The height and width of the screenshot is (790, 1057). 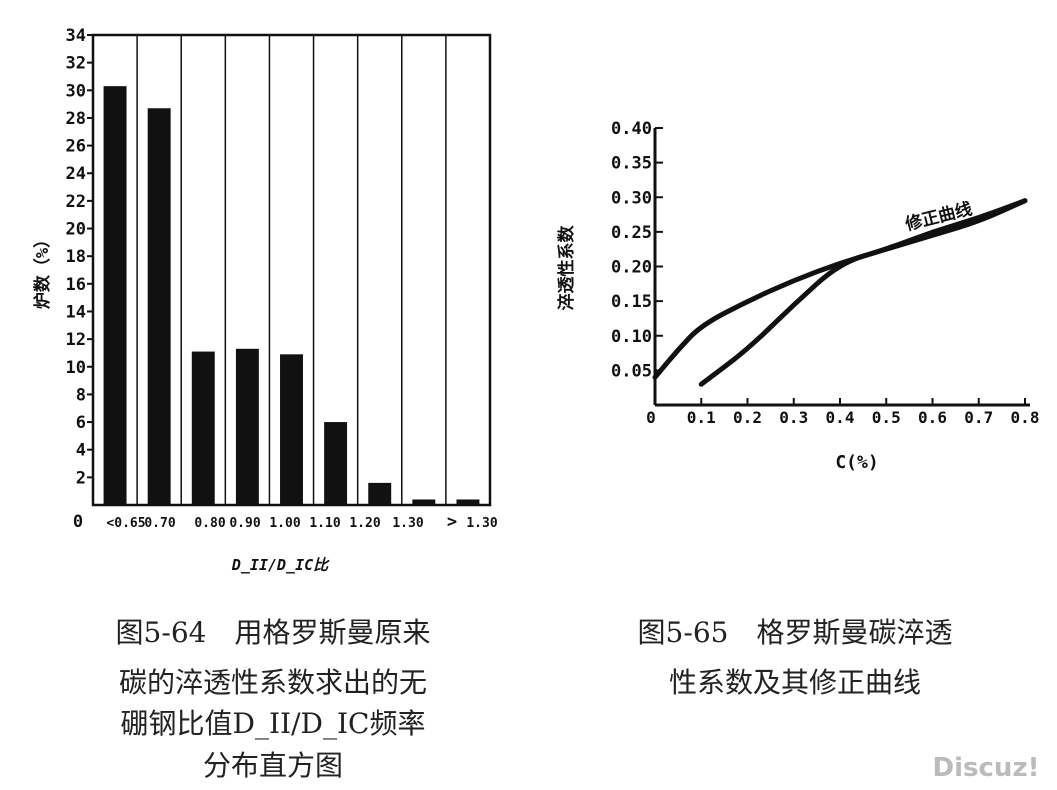 I want to click on curve-caption-line-1: 图5-65 格罗斯曼碳淬透, so click(x=795, y=632).